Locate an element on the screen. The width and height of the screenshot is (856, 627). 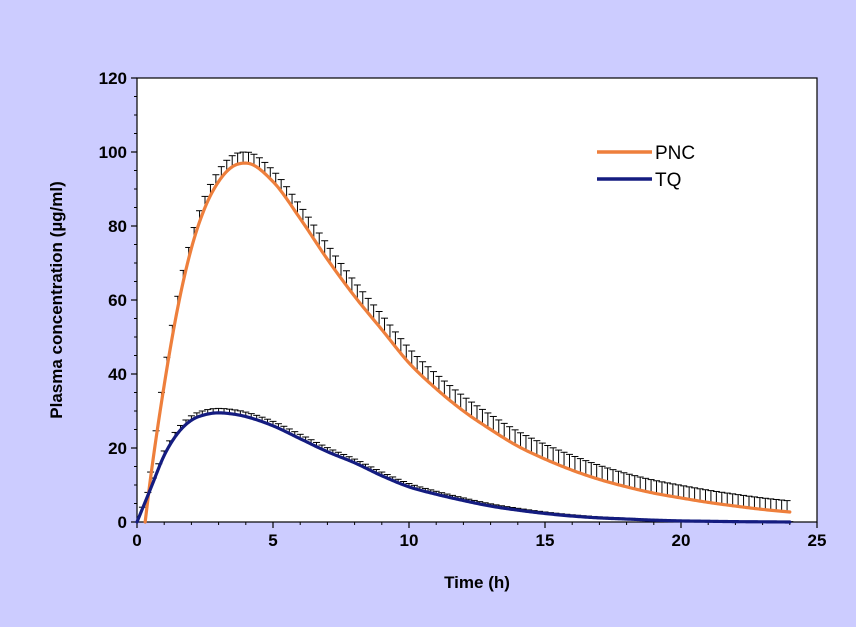
y-tick-labels: 0 20 40 60 80 100 120 is located at coordinates (113, 300).